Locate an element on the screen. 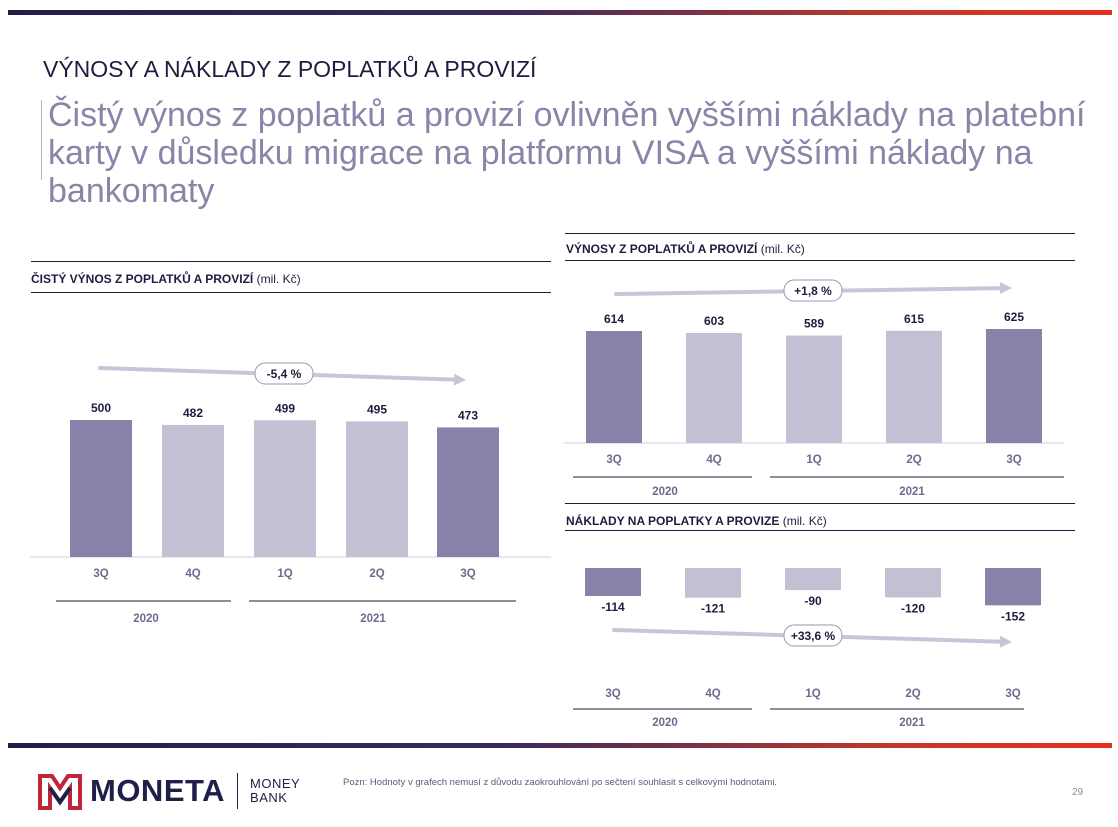 This screenshot has height=827, width=1118. costs-change-label: +33,6 % is located at coordinates (813, 636).